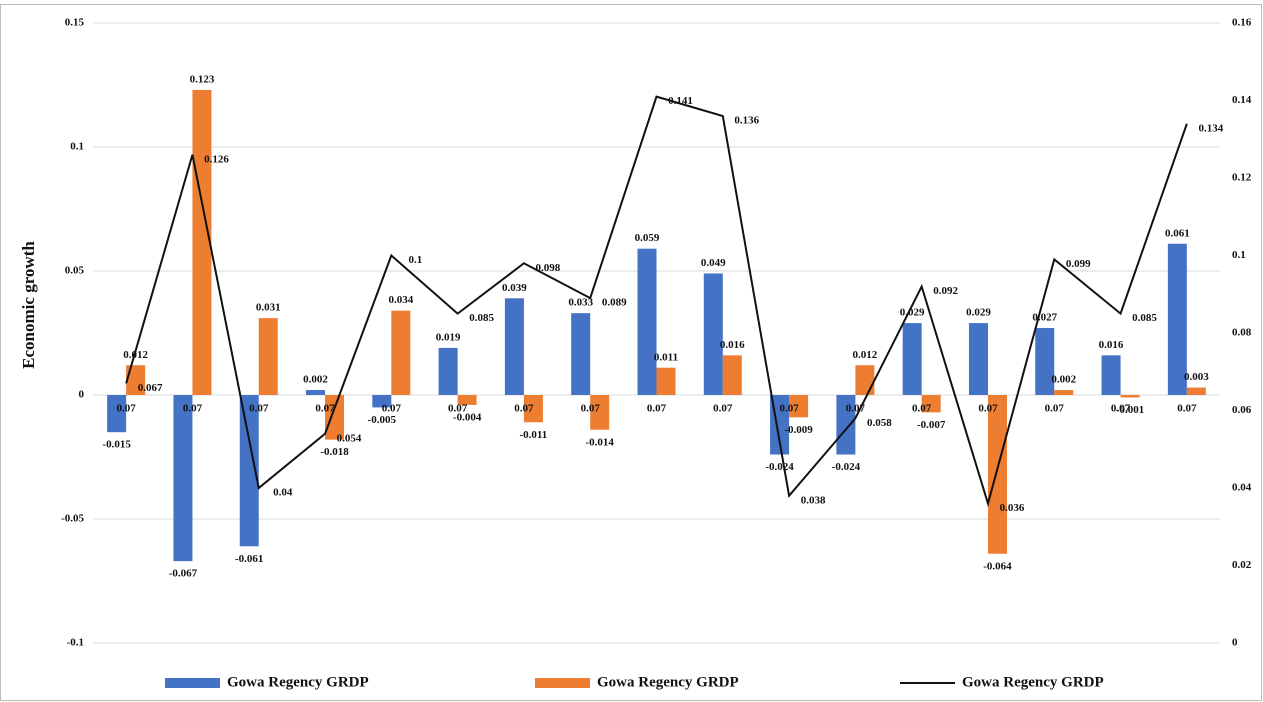 Image resolution: width=1263 pixels, height=702 pixels. Describe the element at coordinates (28, 305) in the screenshot. I see `y-axis-label: Economic growth` at that location.